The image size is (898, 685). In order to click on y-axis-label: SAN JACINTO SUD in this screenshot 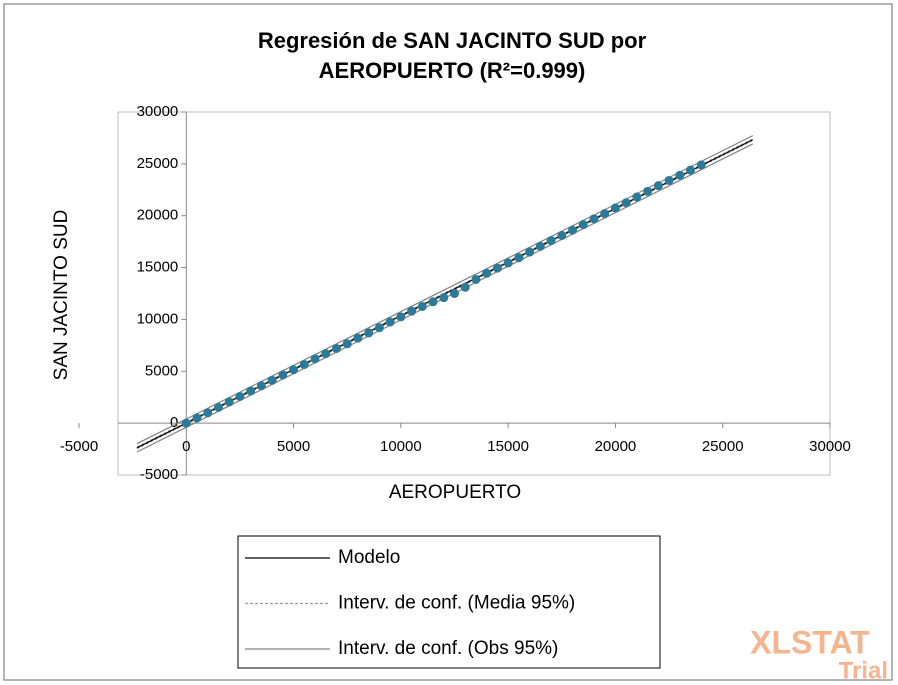, I will do `click(61, 295)`.